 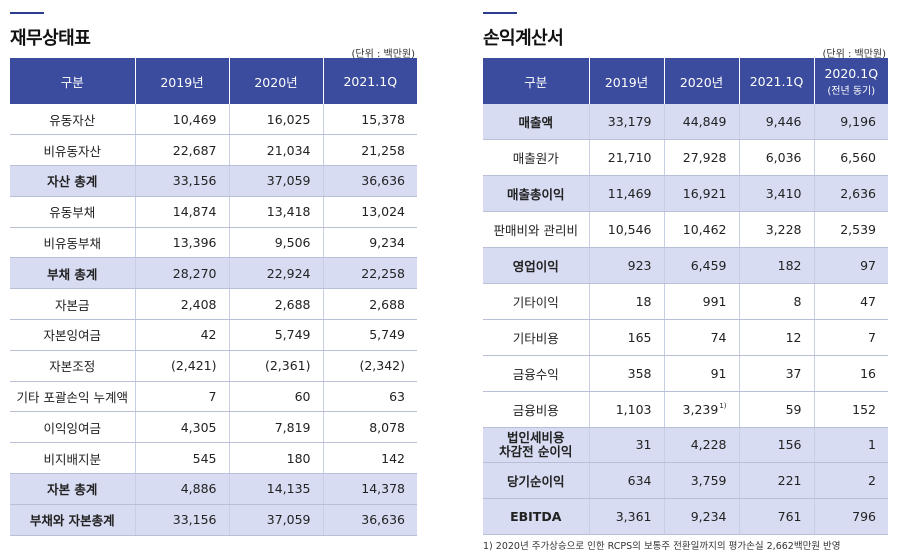 I want to click on row-label: 비지배지분, so click(x=73, y=458).